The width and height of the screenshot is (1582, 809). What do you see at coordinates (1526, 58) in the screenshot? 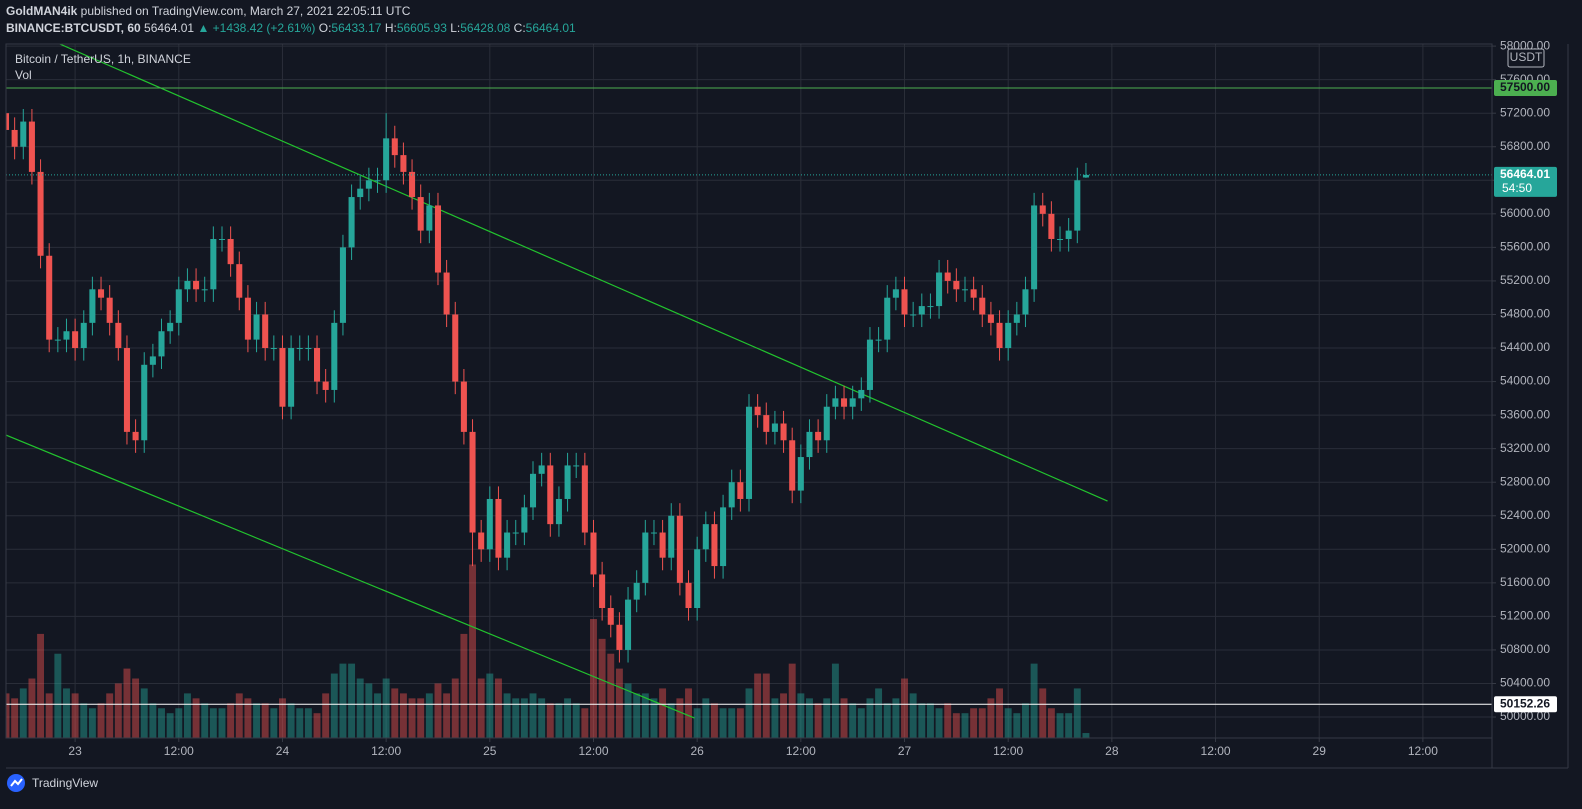
I see `currency-box` at bounding box center [1526, 58].